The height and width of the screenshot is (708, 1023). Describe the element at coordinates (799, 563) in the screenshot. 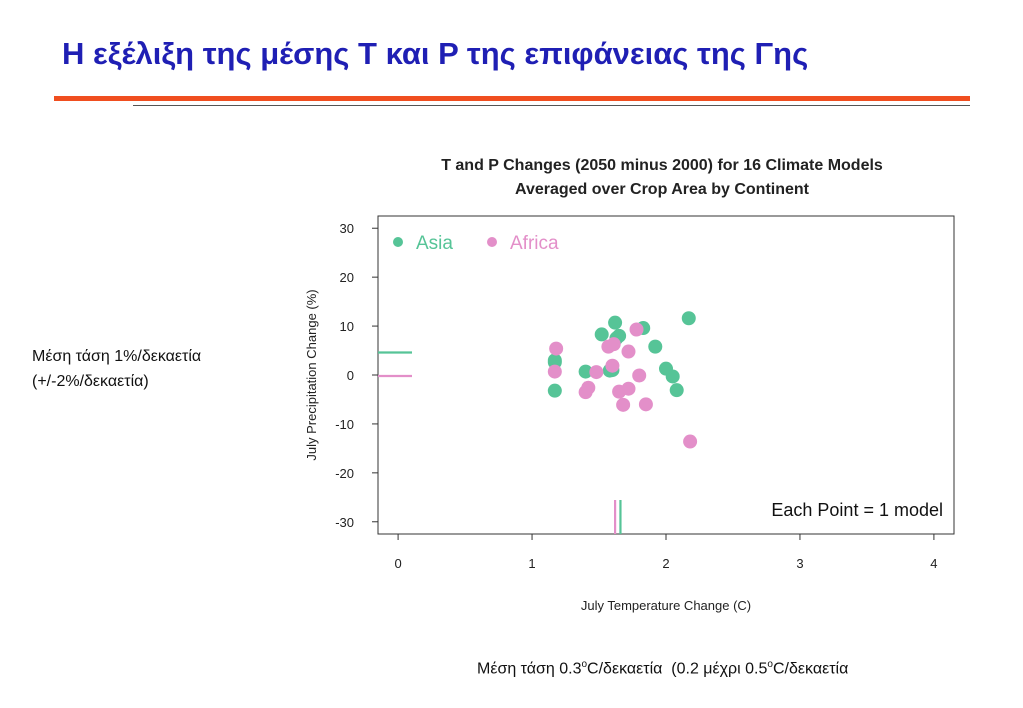

I see `x-tick-label: 3` at that location.